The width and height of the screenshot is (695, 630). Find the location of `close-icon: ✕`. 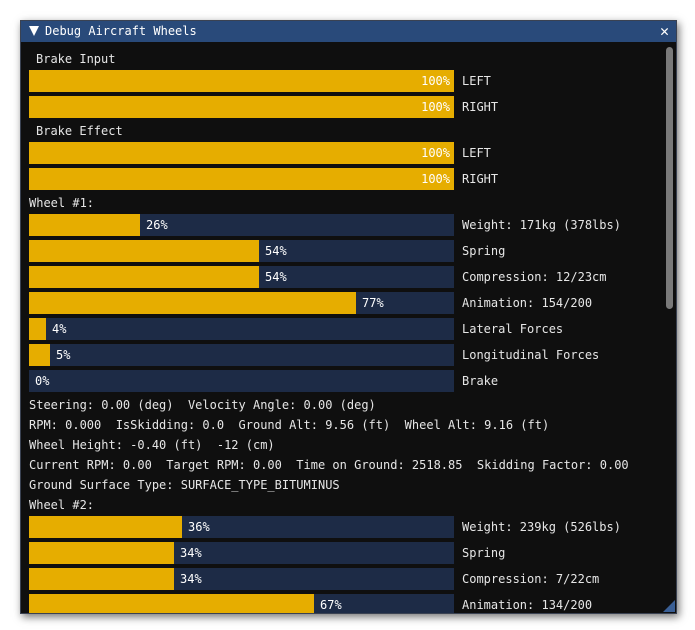

close-icon: ✕ is located at coordinates (664, 31).